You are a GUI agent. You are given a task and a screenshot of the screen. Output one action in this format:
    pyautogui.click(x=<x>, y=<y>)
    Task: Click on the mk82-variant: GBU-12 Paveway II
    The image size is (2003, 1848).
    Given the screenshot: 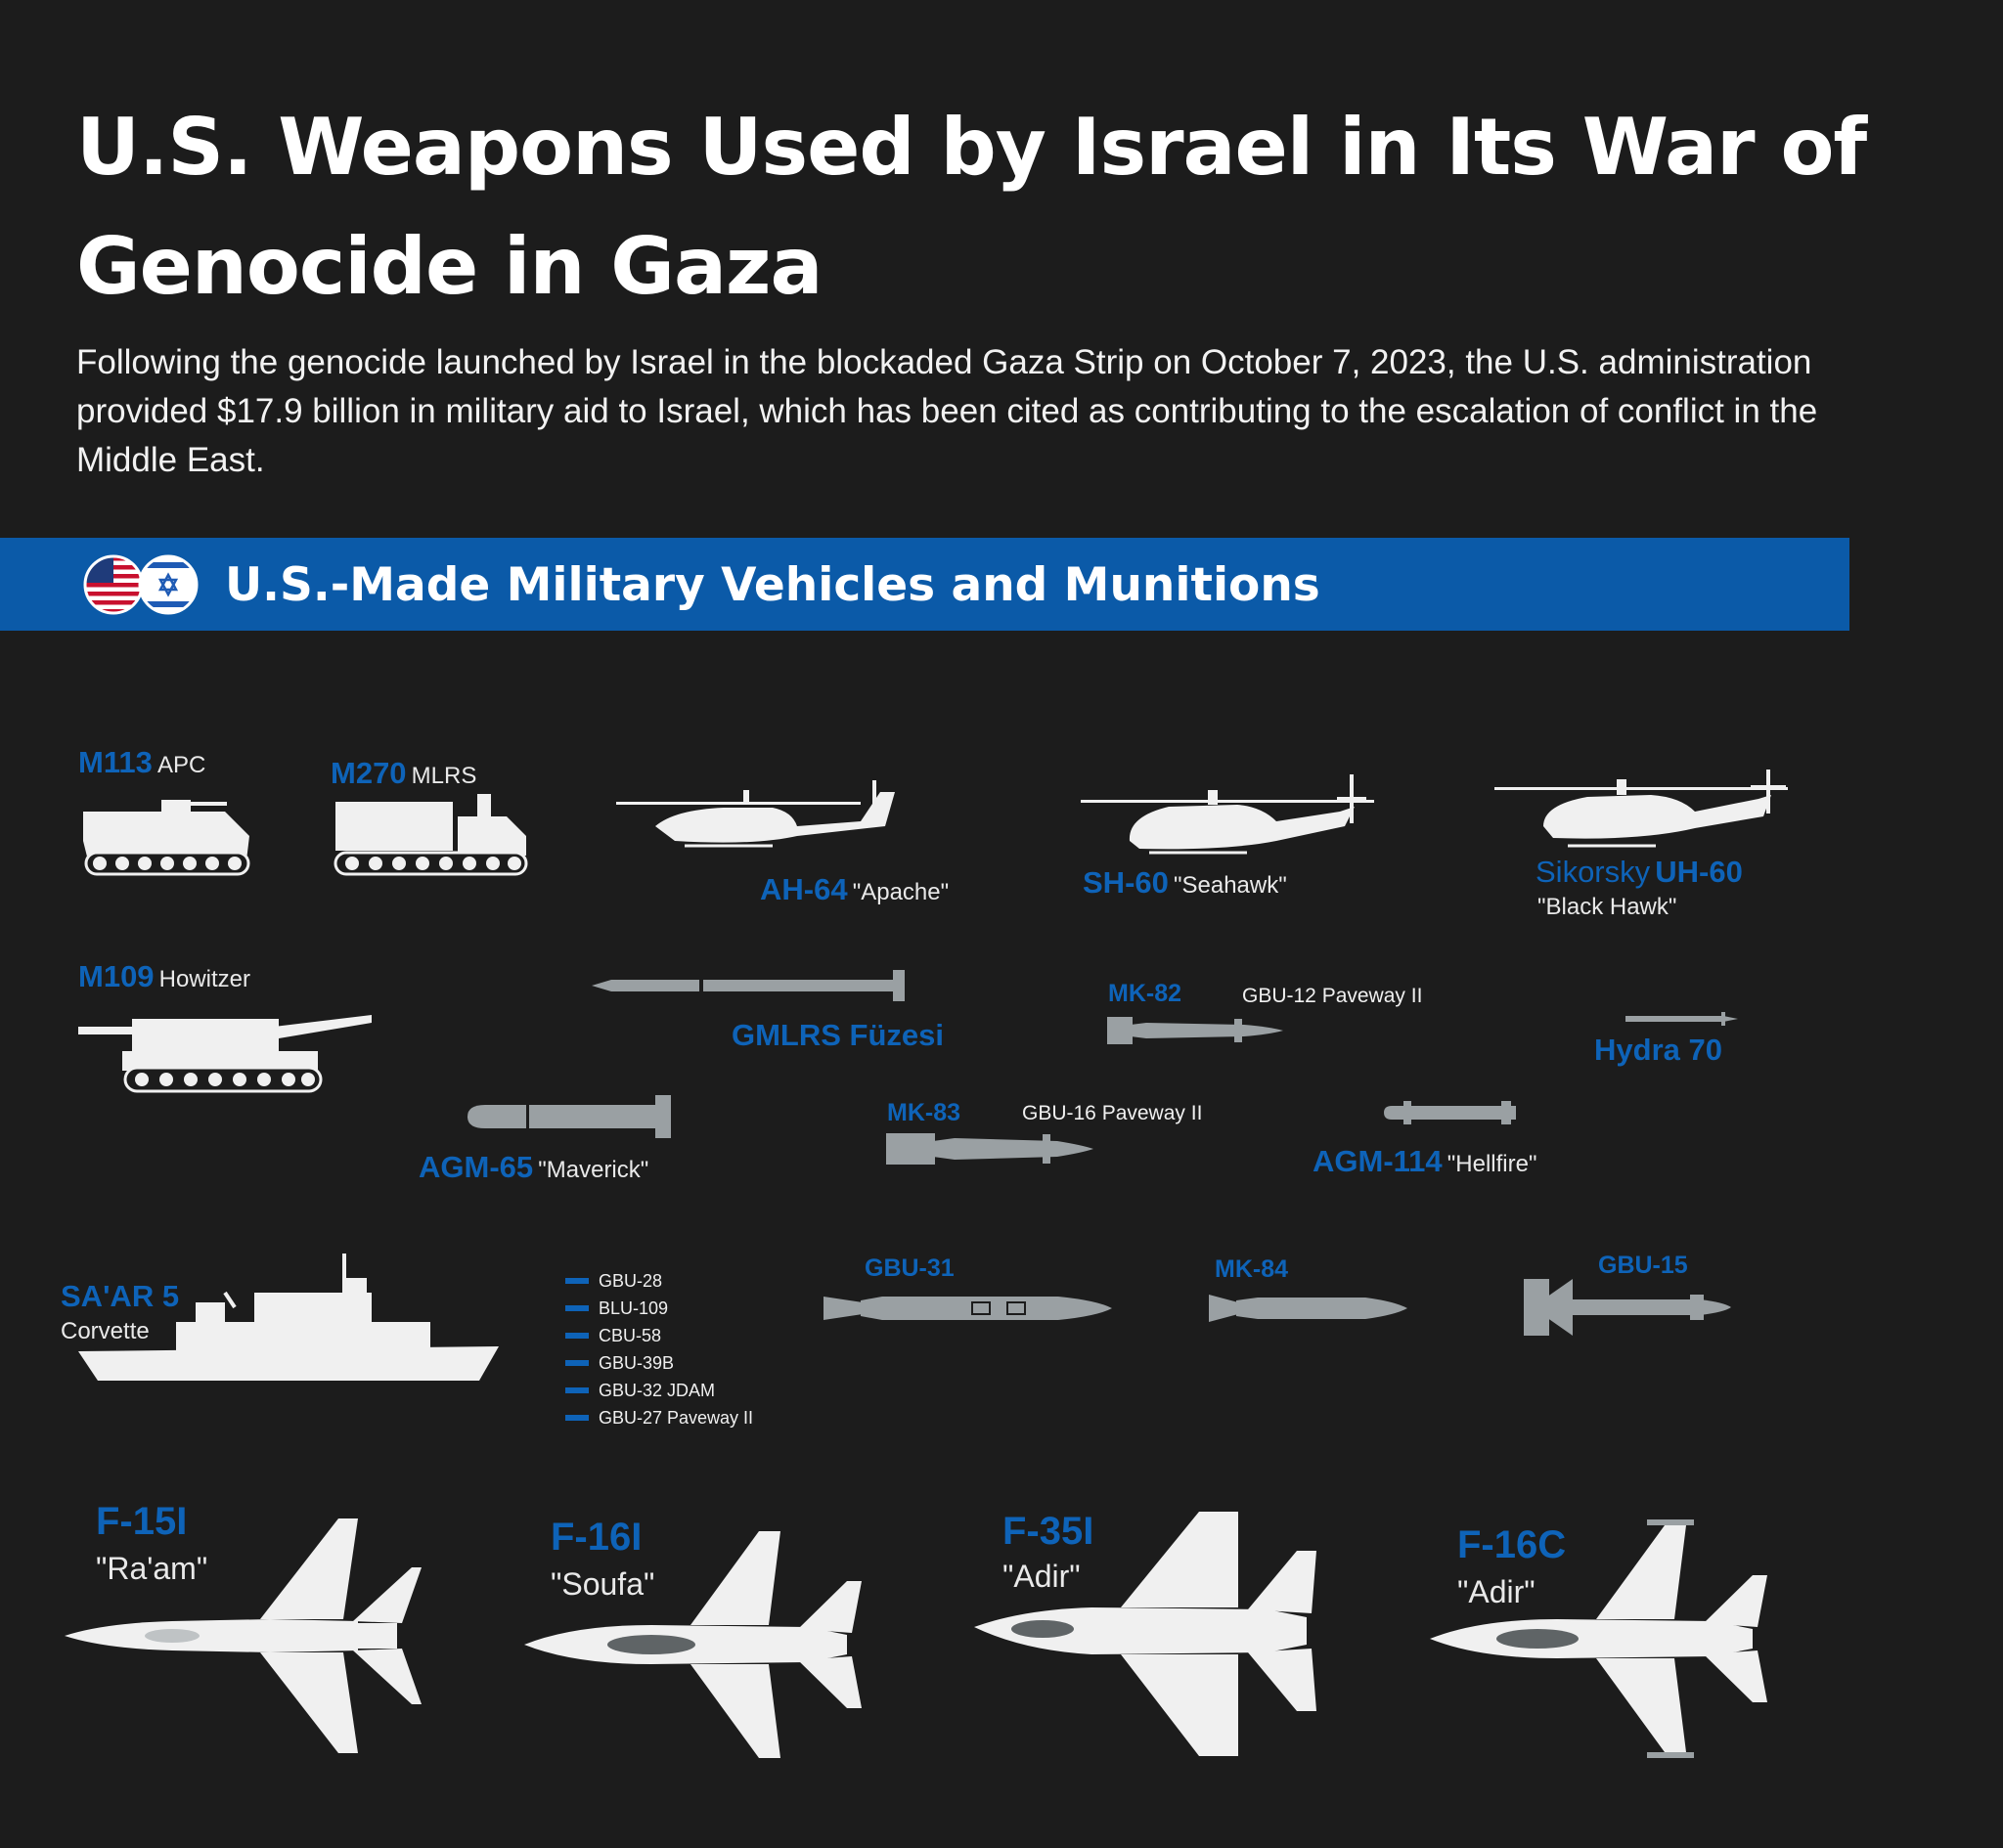 What is the action you would take?
    pyautogui.click(x=1332, y=996)
    